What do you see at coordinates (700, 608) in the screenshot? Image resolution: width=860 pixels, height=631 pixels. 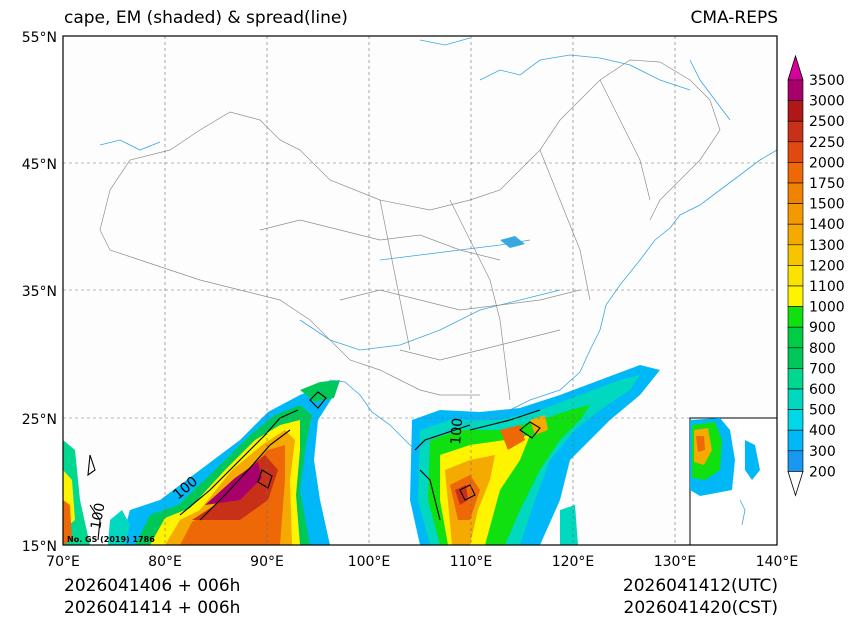 I see `valid-time-cst: 2026041420(CST)` at bounding box center [700, 608].